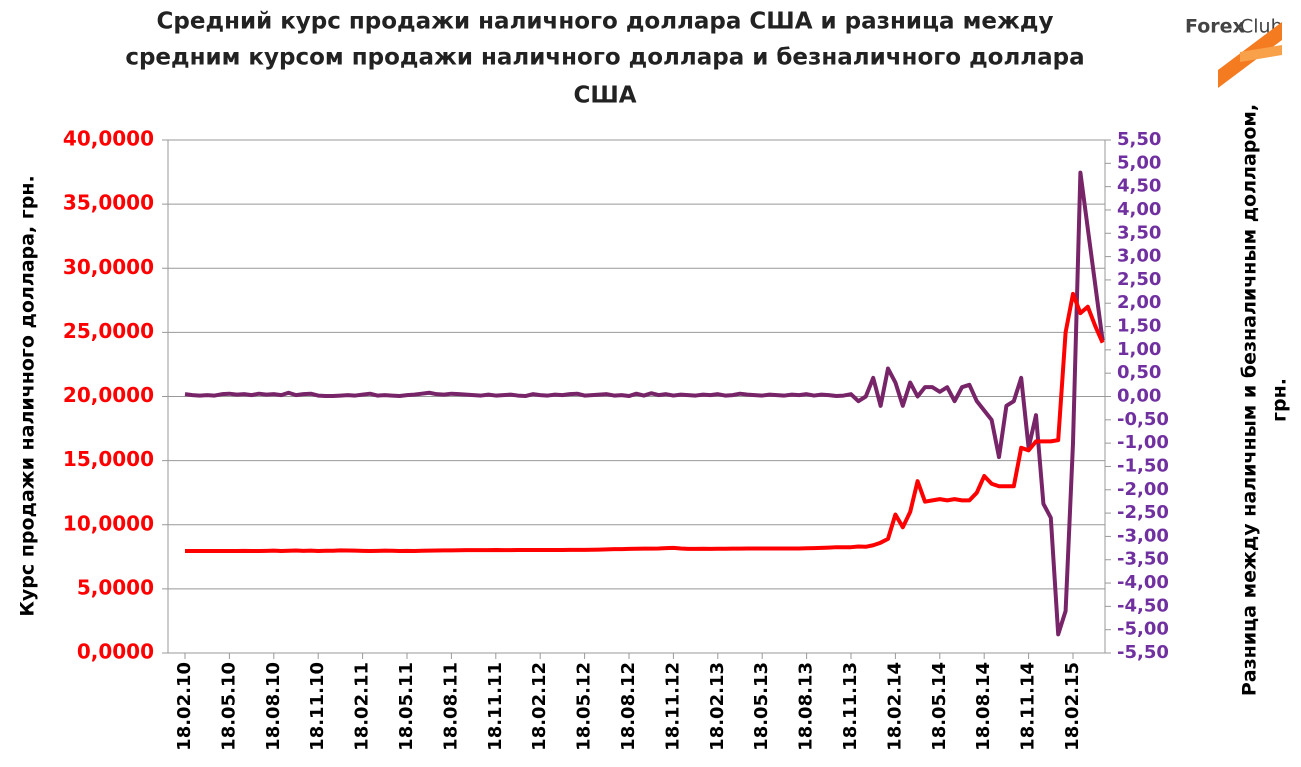 The width and height of the screenshot is (1301, 767). I want to click on x-tick-label: 18.05.14, so click(939, 706).